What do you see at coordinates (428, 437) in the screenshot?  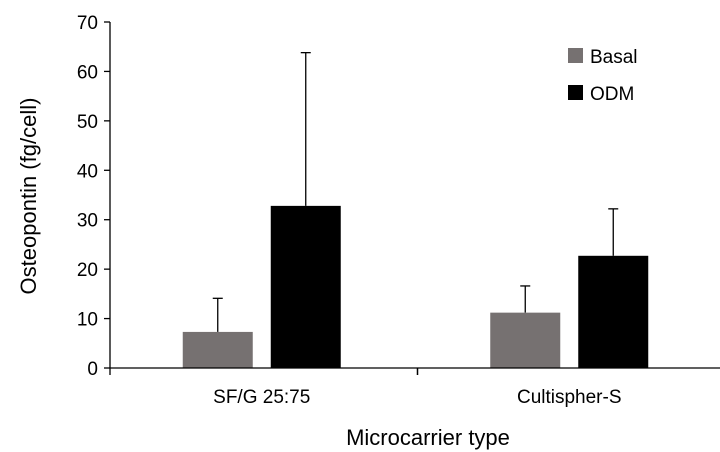 I see `x-axis-title: Microcarrier type` at bounding box center [428, 437].